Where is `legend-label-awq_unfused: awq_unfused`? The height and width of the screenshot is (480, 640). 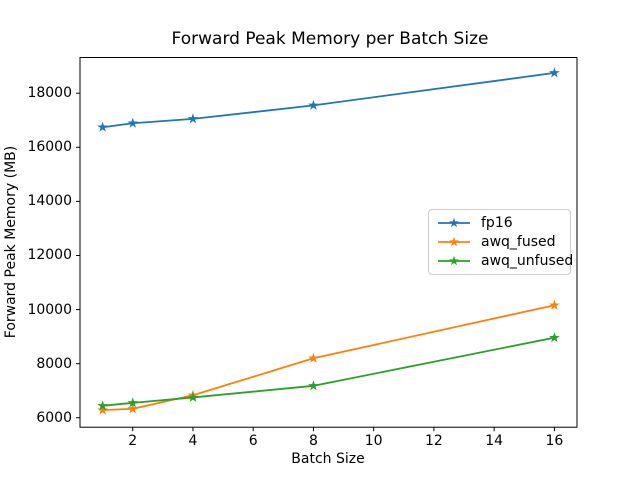 legend-label-awq_unfused: awq_unfused is located at coordinates (527, 261).